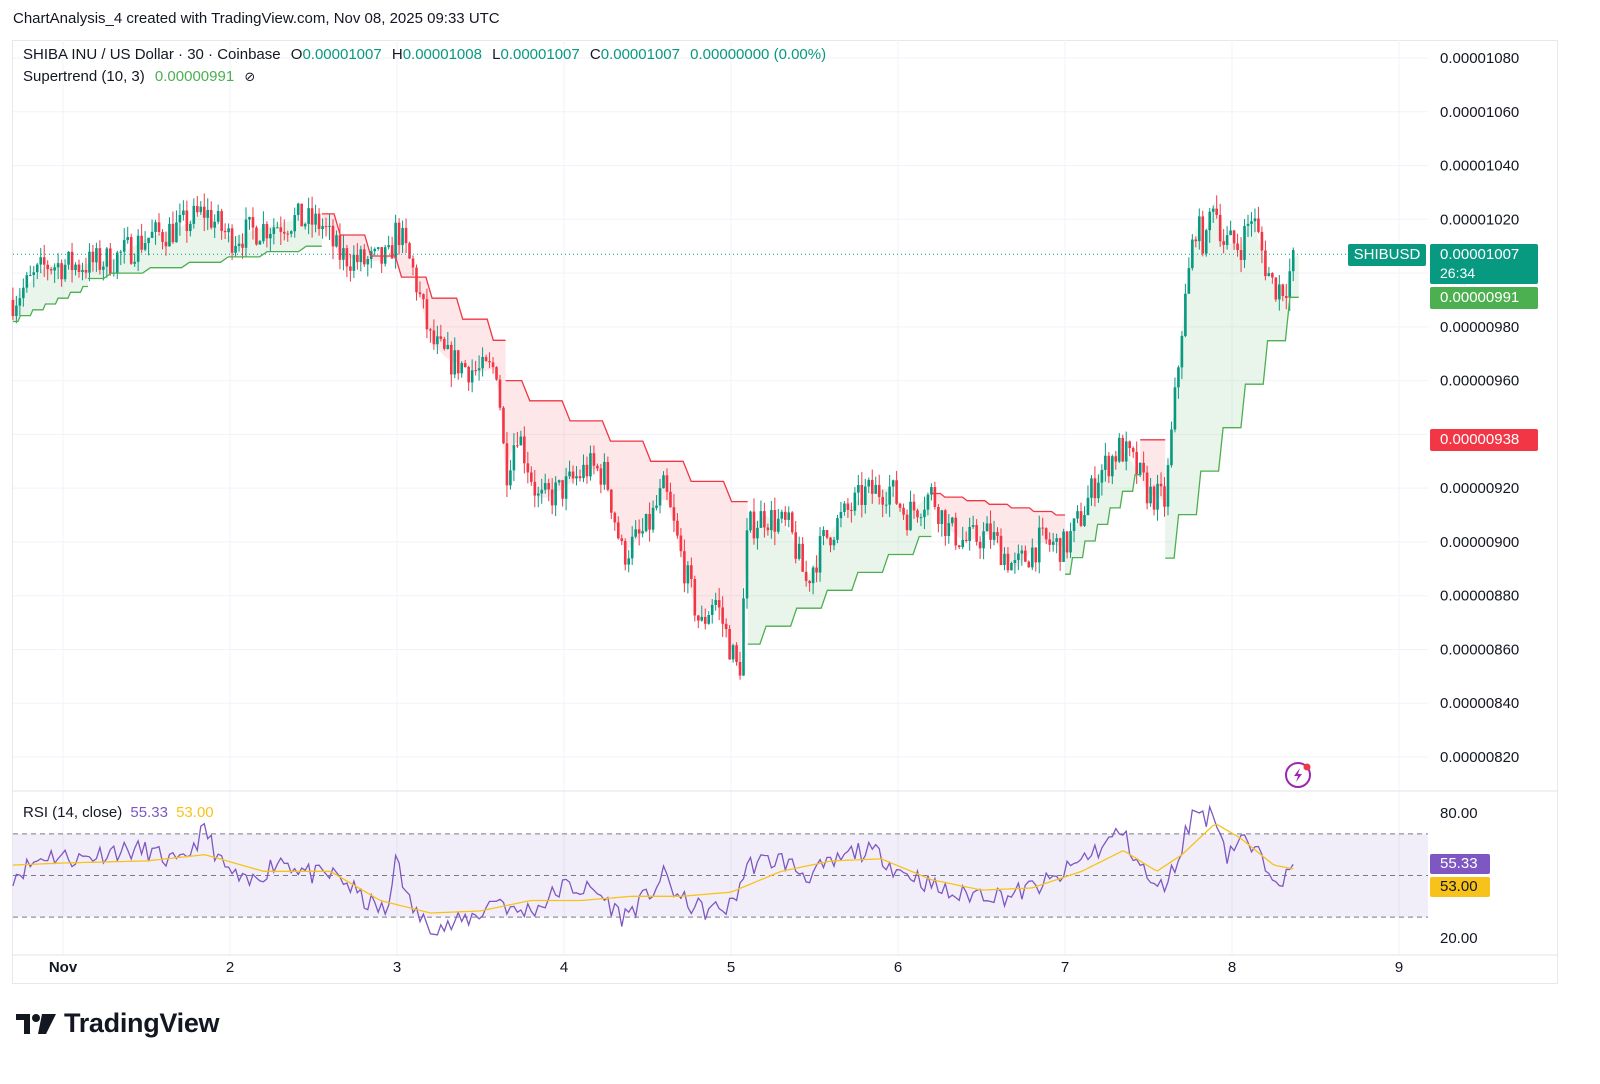 Image resolution: width=1600 pixels, height=1084 pixels. Describe the element at coordinates (342, 54) in the screenshot. I see `open-value: 0.00001007` at that location.